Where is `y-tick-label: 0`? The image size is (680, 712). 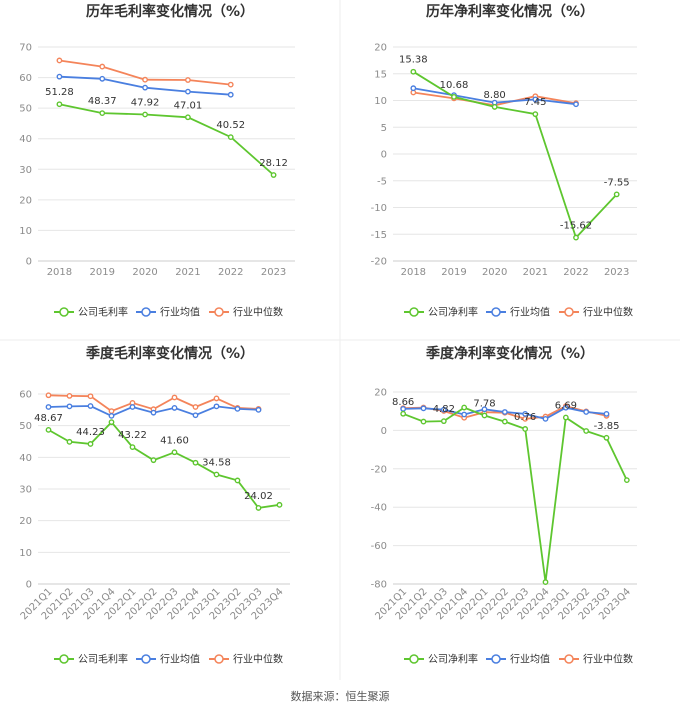 y-tick-label: 0 is located at coordinates (29, 585).